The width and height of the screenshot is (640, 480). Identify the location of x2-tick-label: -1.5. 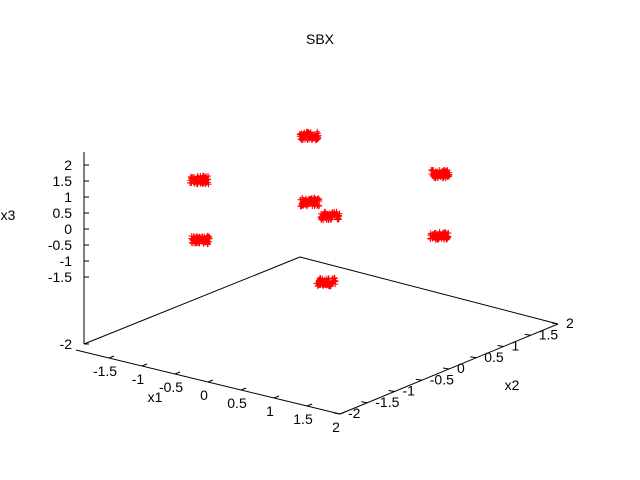
(387, 402).